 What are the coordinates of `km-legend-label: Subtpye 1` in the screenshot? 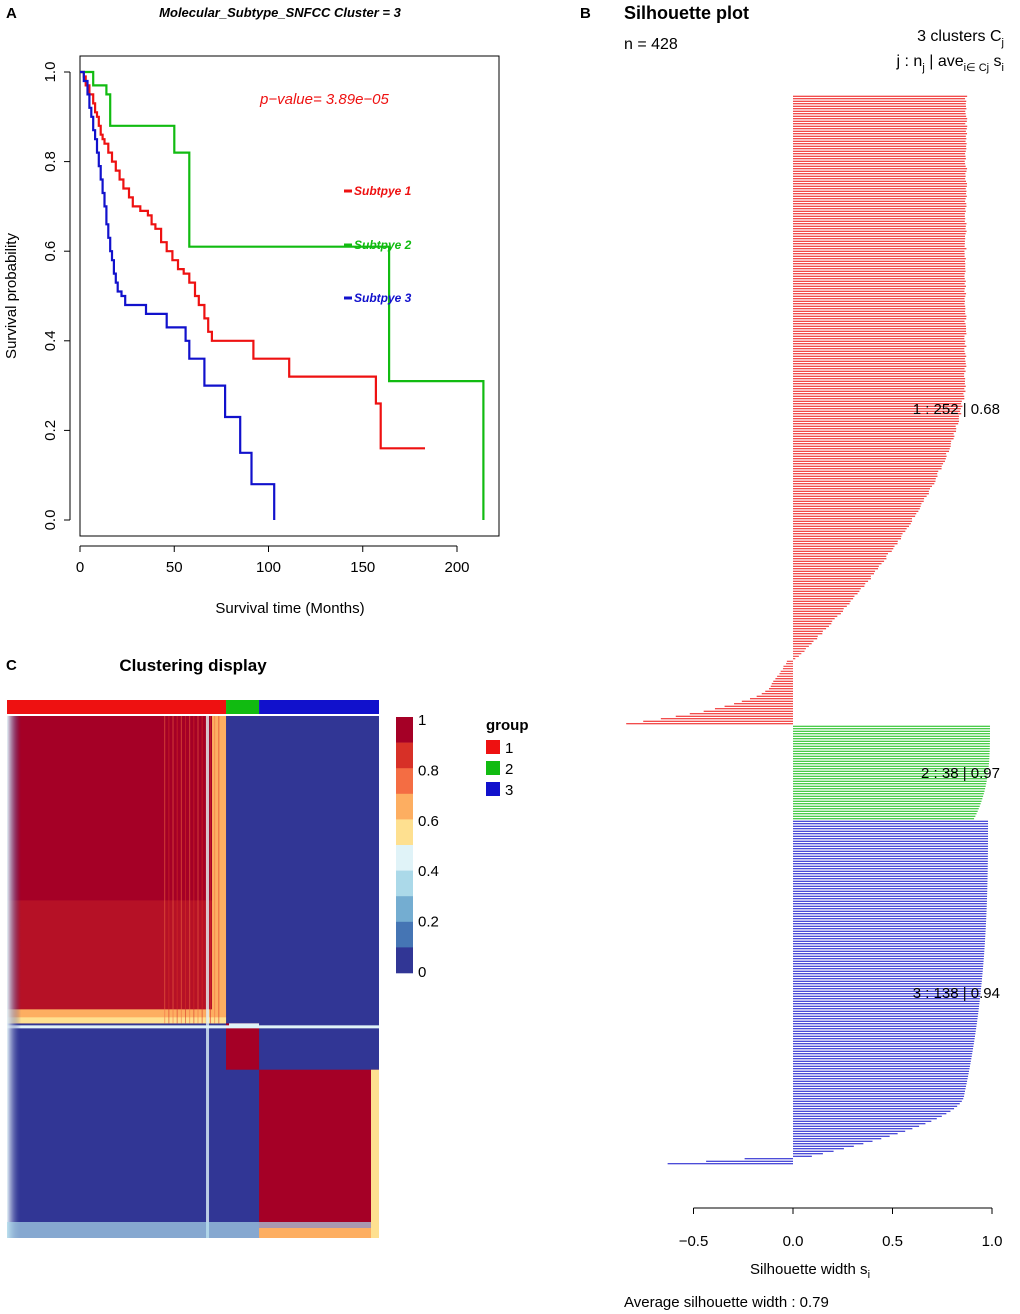 It's located at (383, 191).